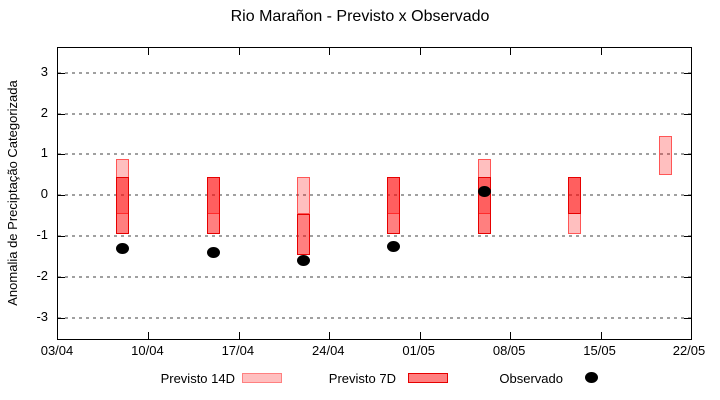  Describe the element at coordinates (360, 16) in the screenshot. I see `chart-title: Rio Marañon - Previsto x Observado` at that location.